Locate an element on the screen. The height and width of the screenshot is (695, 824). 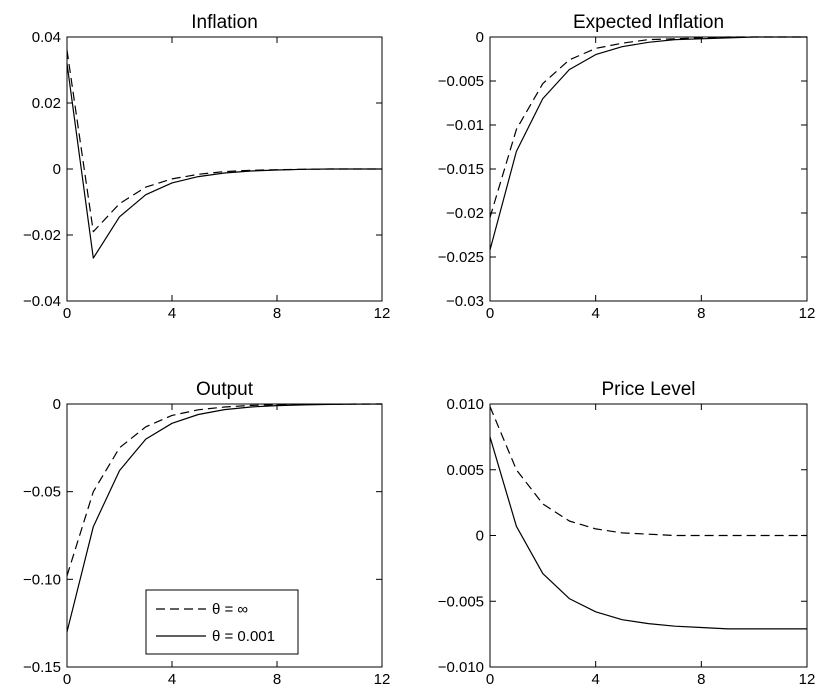
legend-label: θ = ∞ is located at coordinates (230, 609).